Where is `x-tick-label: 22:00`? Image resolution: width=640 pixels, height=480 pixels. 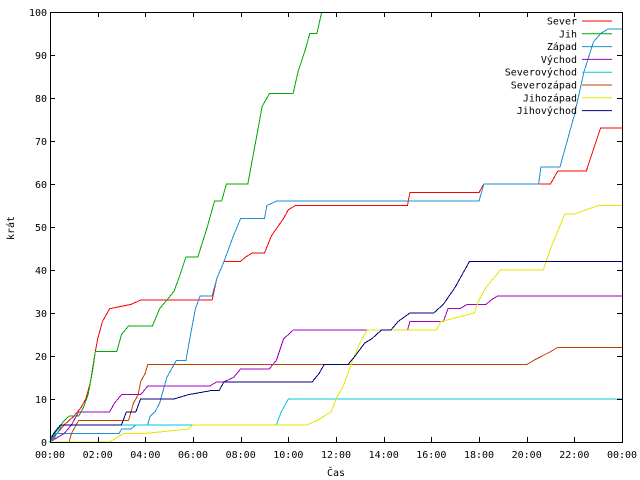
x-tick-label: 22:00 is located at coordinates (574, 455).